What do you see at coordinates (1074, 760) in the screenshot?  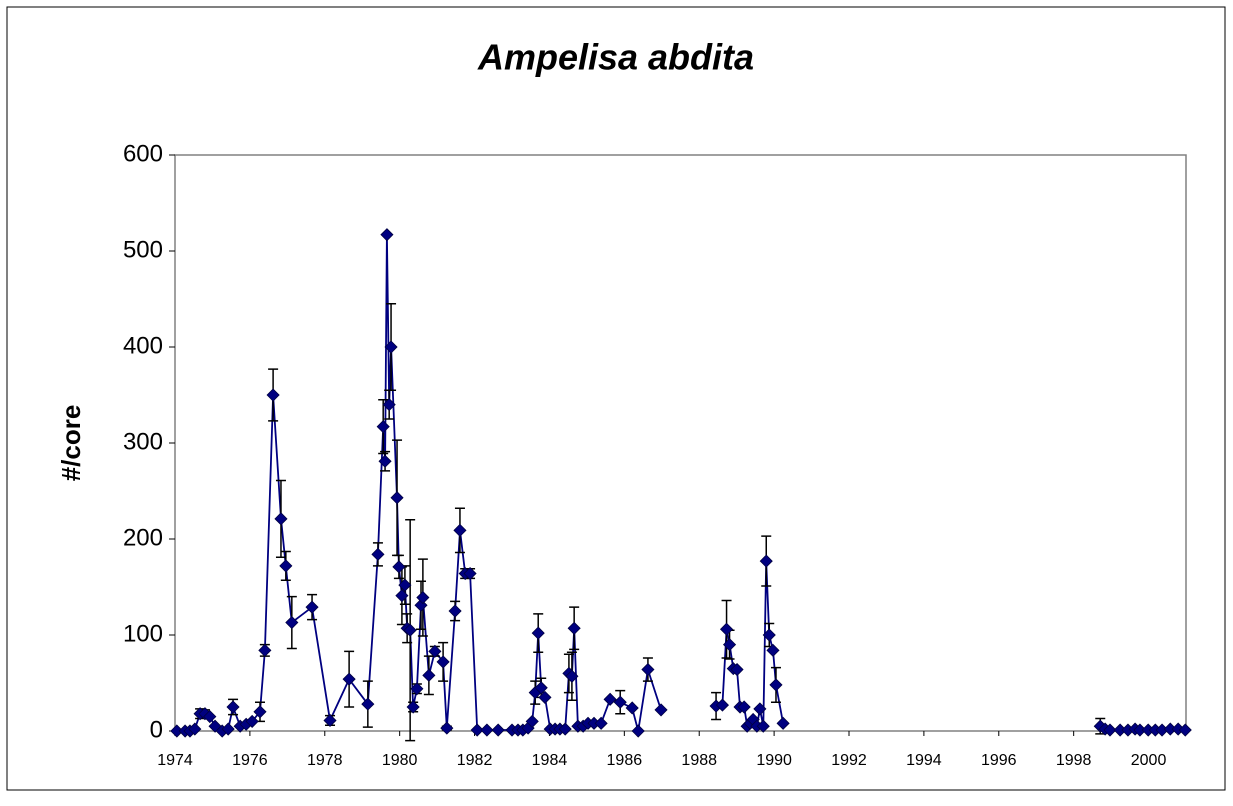 I see `x-tick-label: 1998` at bounding box center [1074, 760].